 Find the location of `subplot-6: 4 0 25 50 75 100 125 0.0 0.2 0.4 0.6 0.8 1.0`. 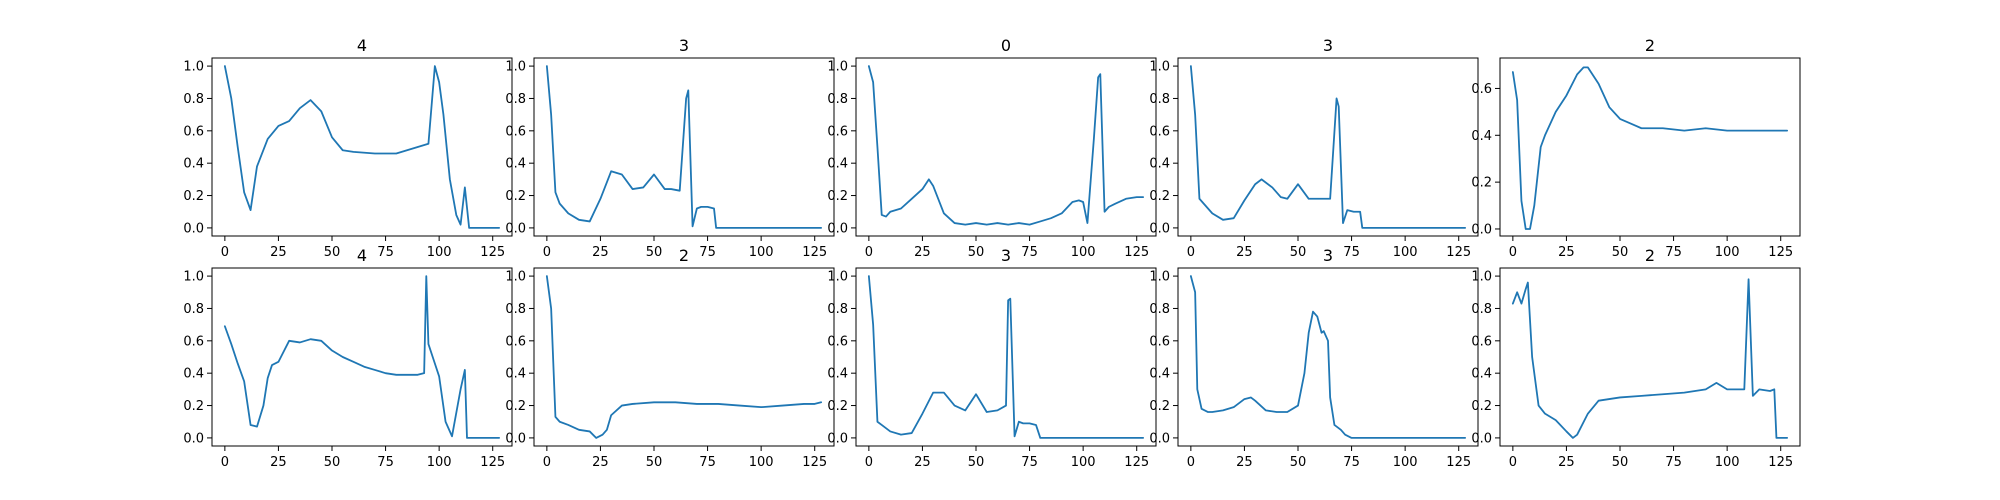

subplot-6: 4 0 25 50 75 100 125 0.0 0.2 0.4 0.6 0.8 1.0 is located at coordinates (348, 358).